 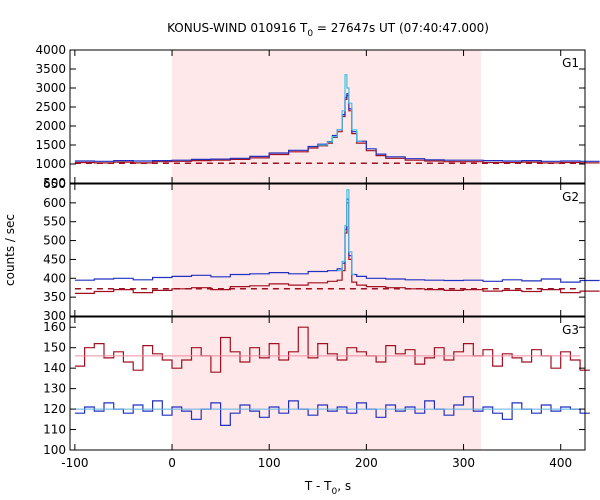 I want to click on x-tick-label: 400, so click(x=560, y=463).